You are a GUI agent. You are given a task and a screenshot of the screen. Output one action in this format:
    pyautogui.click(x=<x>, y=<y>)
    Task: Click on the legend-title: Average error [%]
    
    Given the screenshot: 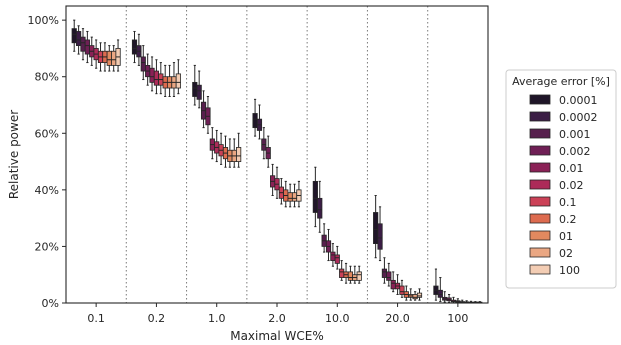 What is the action you would take?
    pyautogui.click(x=561, y=81)
    